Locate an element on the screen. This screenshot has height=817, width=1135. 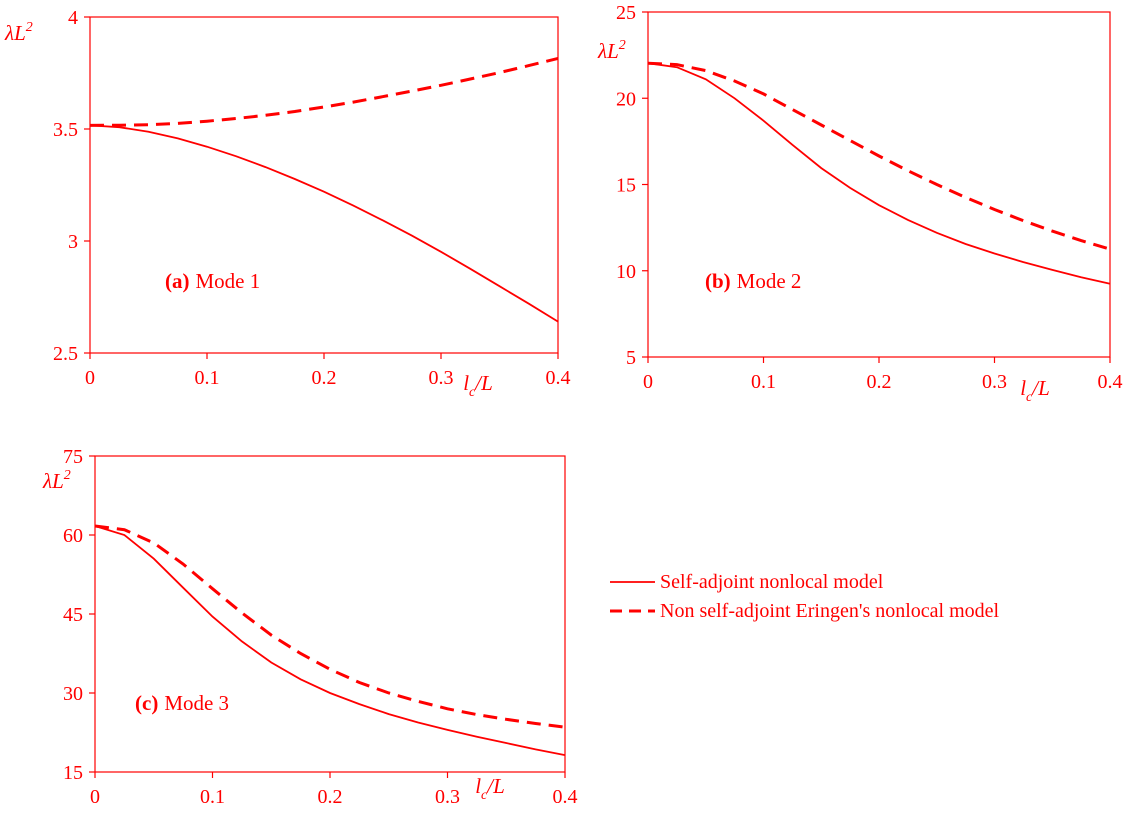
y-tick-label: 25 is located at coordinates (626, 13).